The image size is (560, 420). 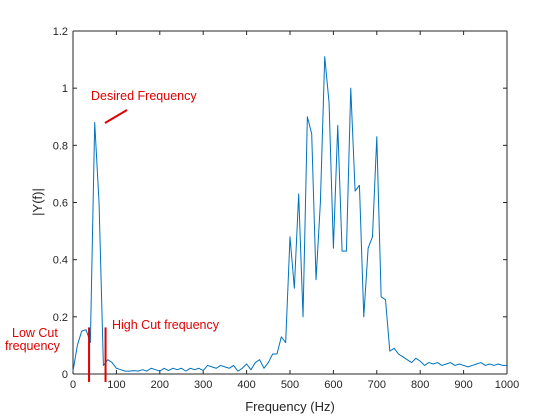 What do you see at coordinates (35, 333) in the screenshot?
I see `annotation-low-cut: Low Cut` at bounding box center [35, 333].